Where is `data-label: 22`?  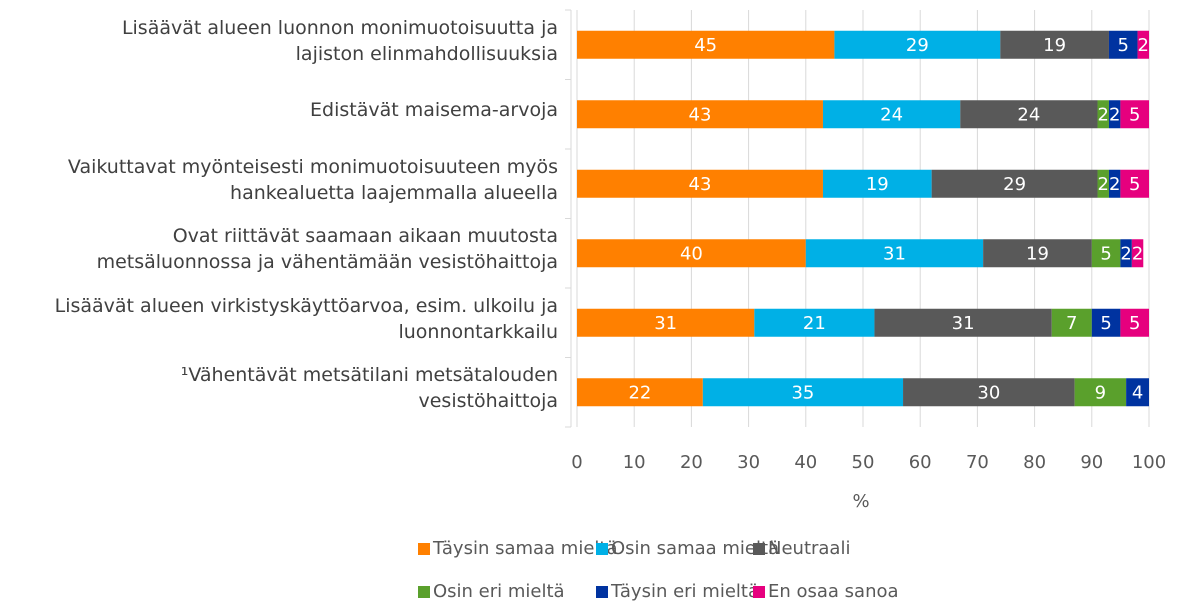 data-label: 22 is located at coordinates (639, 392).